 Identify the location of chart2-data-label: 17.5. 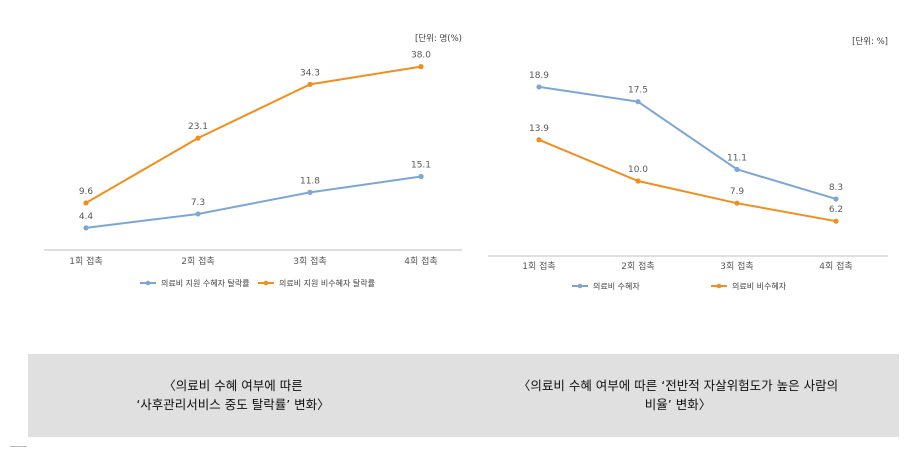
(638, 91).